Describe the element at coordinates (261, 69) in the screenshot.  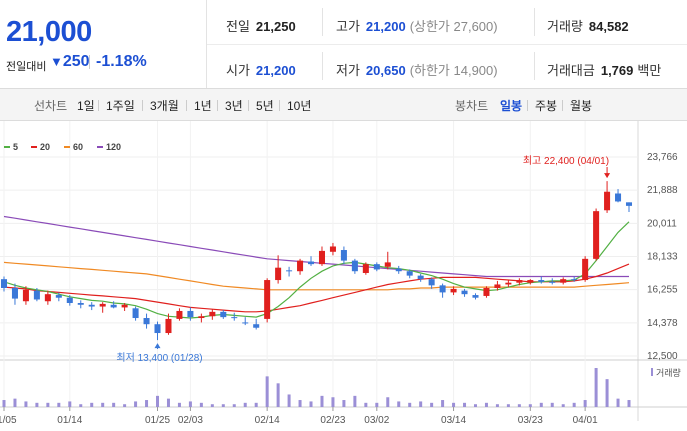
I see `stat-open: 시가 21,200` at that location.